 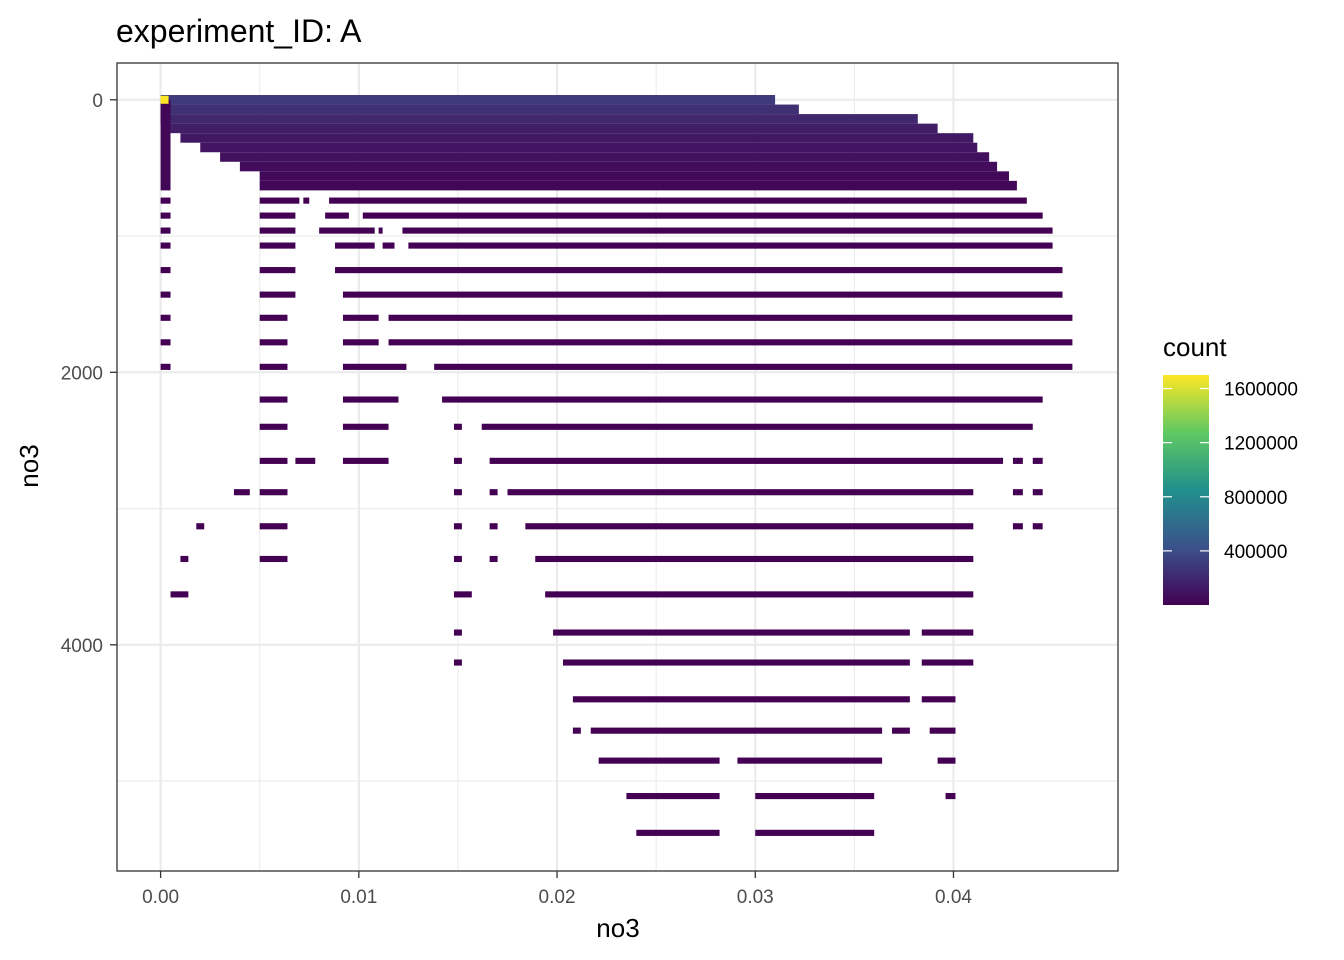 What do you see at coordinates (165, 145) in the screenshot?
I see `heatmap-left-column` at bounding box center [165, 145].